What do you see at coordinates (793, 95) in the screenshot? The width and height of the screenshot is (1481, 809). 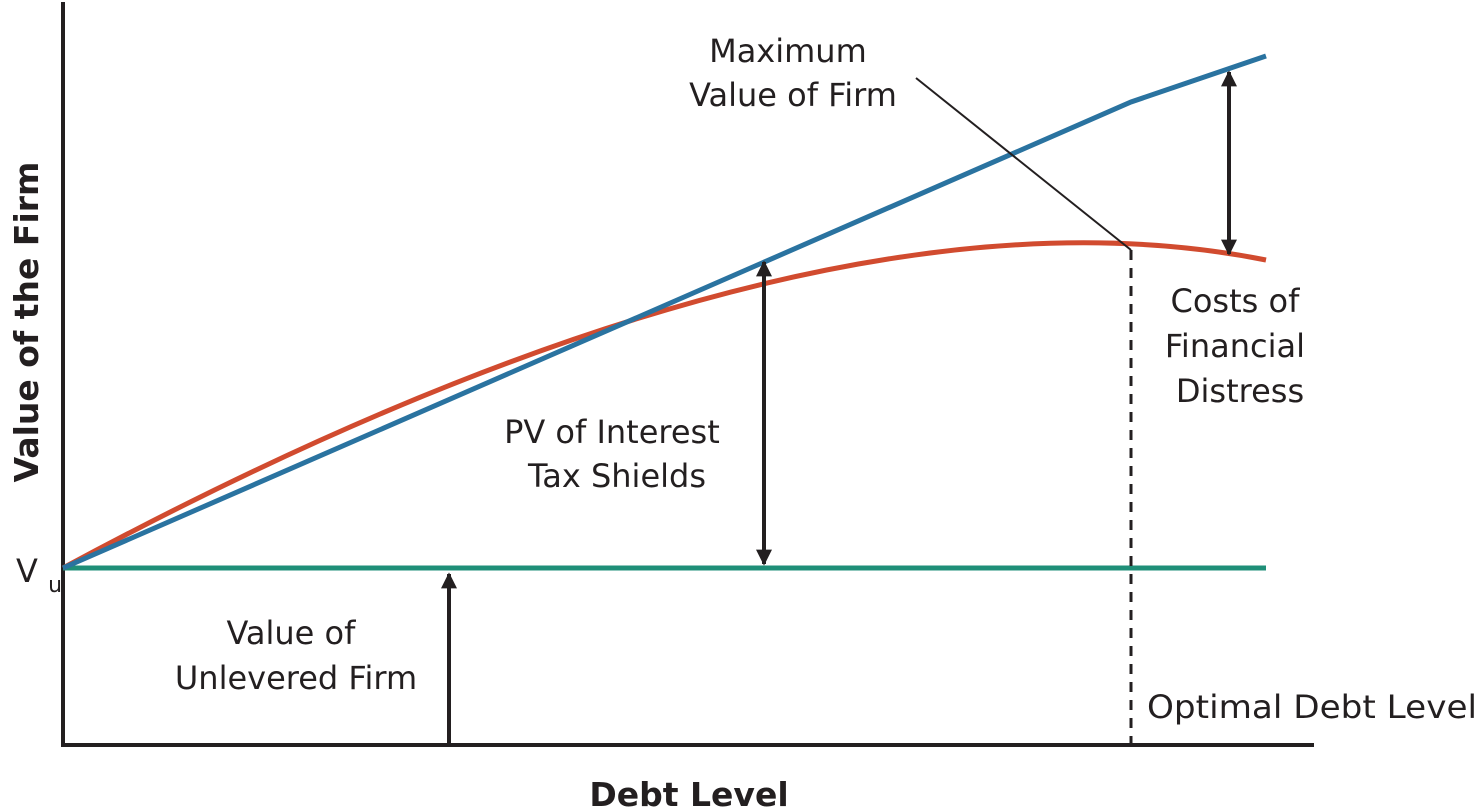 I see `maximum-value-line-2: Value of Firm` at bounding box center [793, 95].